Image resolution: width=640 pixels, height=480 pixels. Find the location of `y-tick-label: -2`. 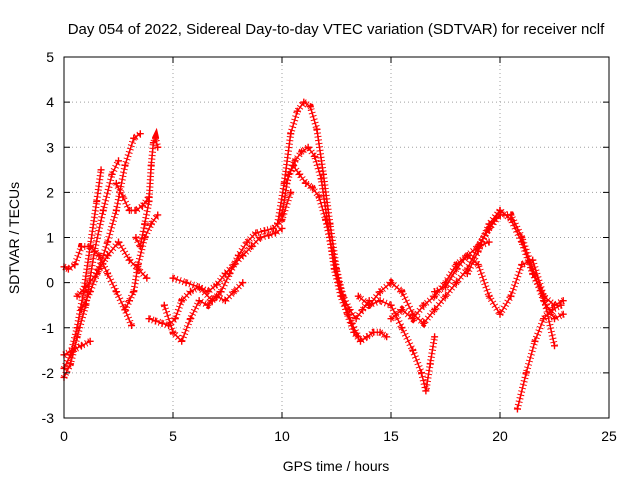

y-tick-label: -2 is located at coordinates (48, 373).